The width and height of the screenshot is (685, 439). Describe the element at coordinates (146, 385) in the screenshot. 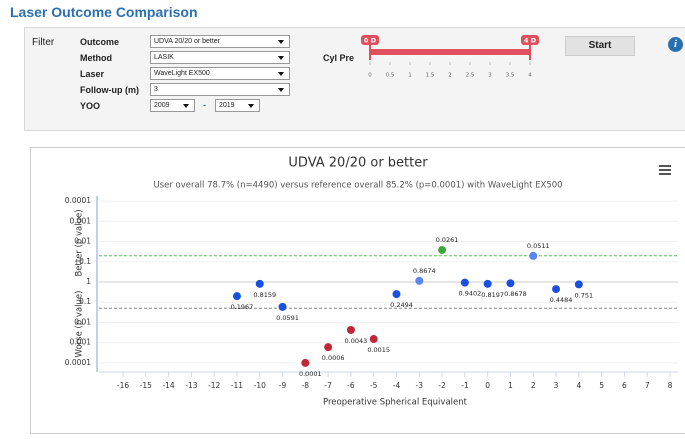

I see `x-tick-label: -15` at that location.